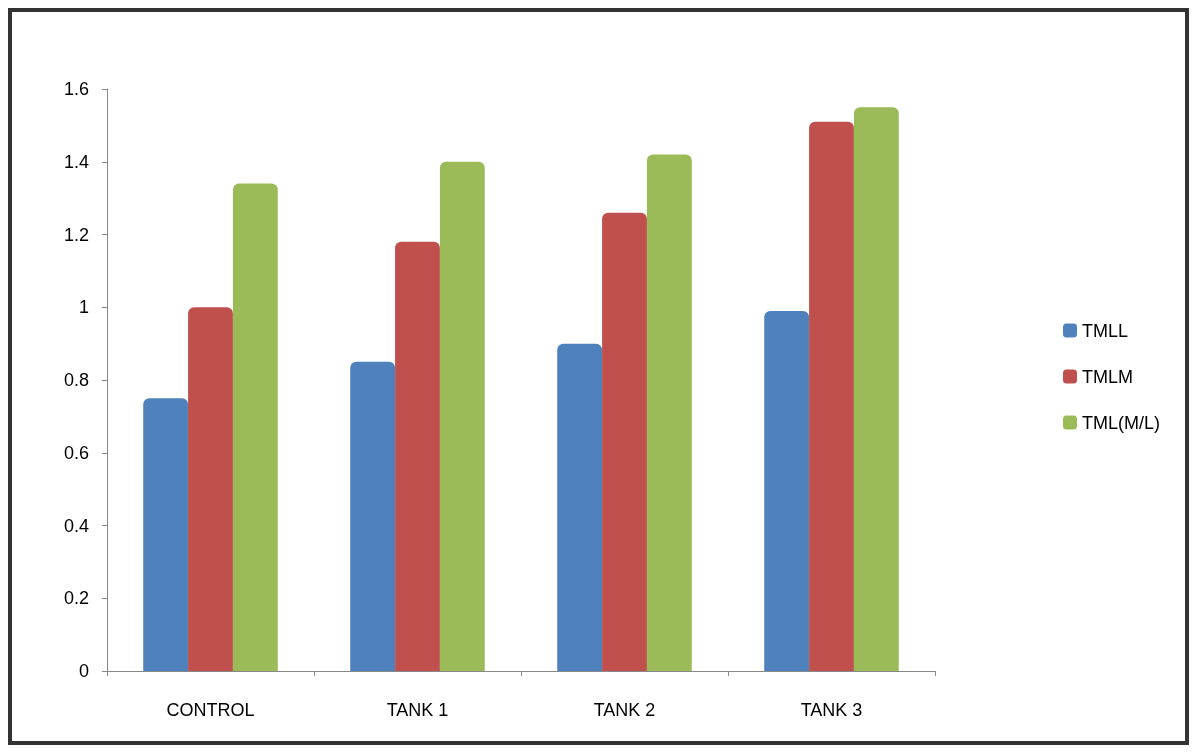 The image size is (1197, 753). I want to click on legend-label: TMLL, so click(1105, 330).